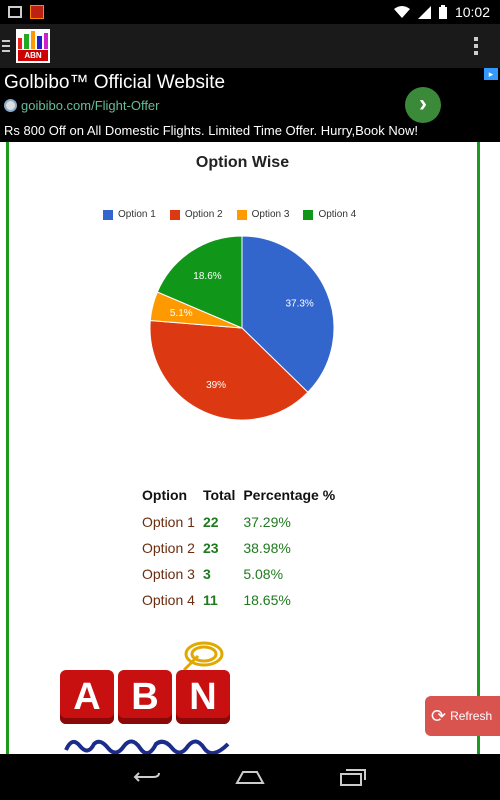 This screenshot has height=800, width=500. I want to click on table-row: Option 2 23 38.98%, so click(238, 548).